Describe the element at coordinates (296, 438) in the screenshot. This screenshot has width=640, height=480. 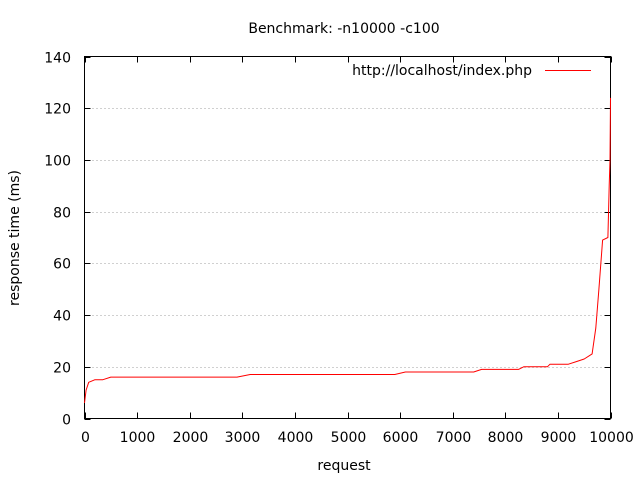
I see `x-tick-label: 4000` at that location.